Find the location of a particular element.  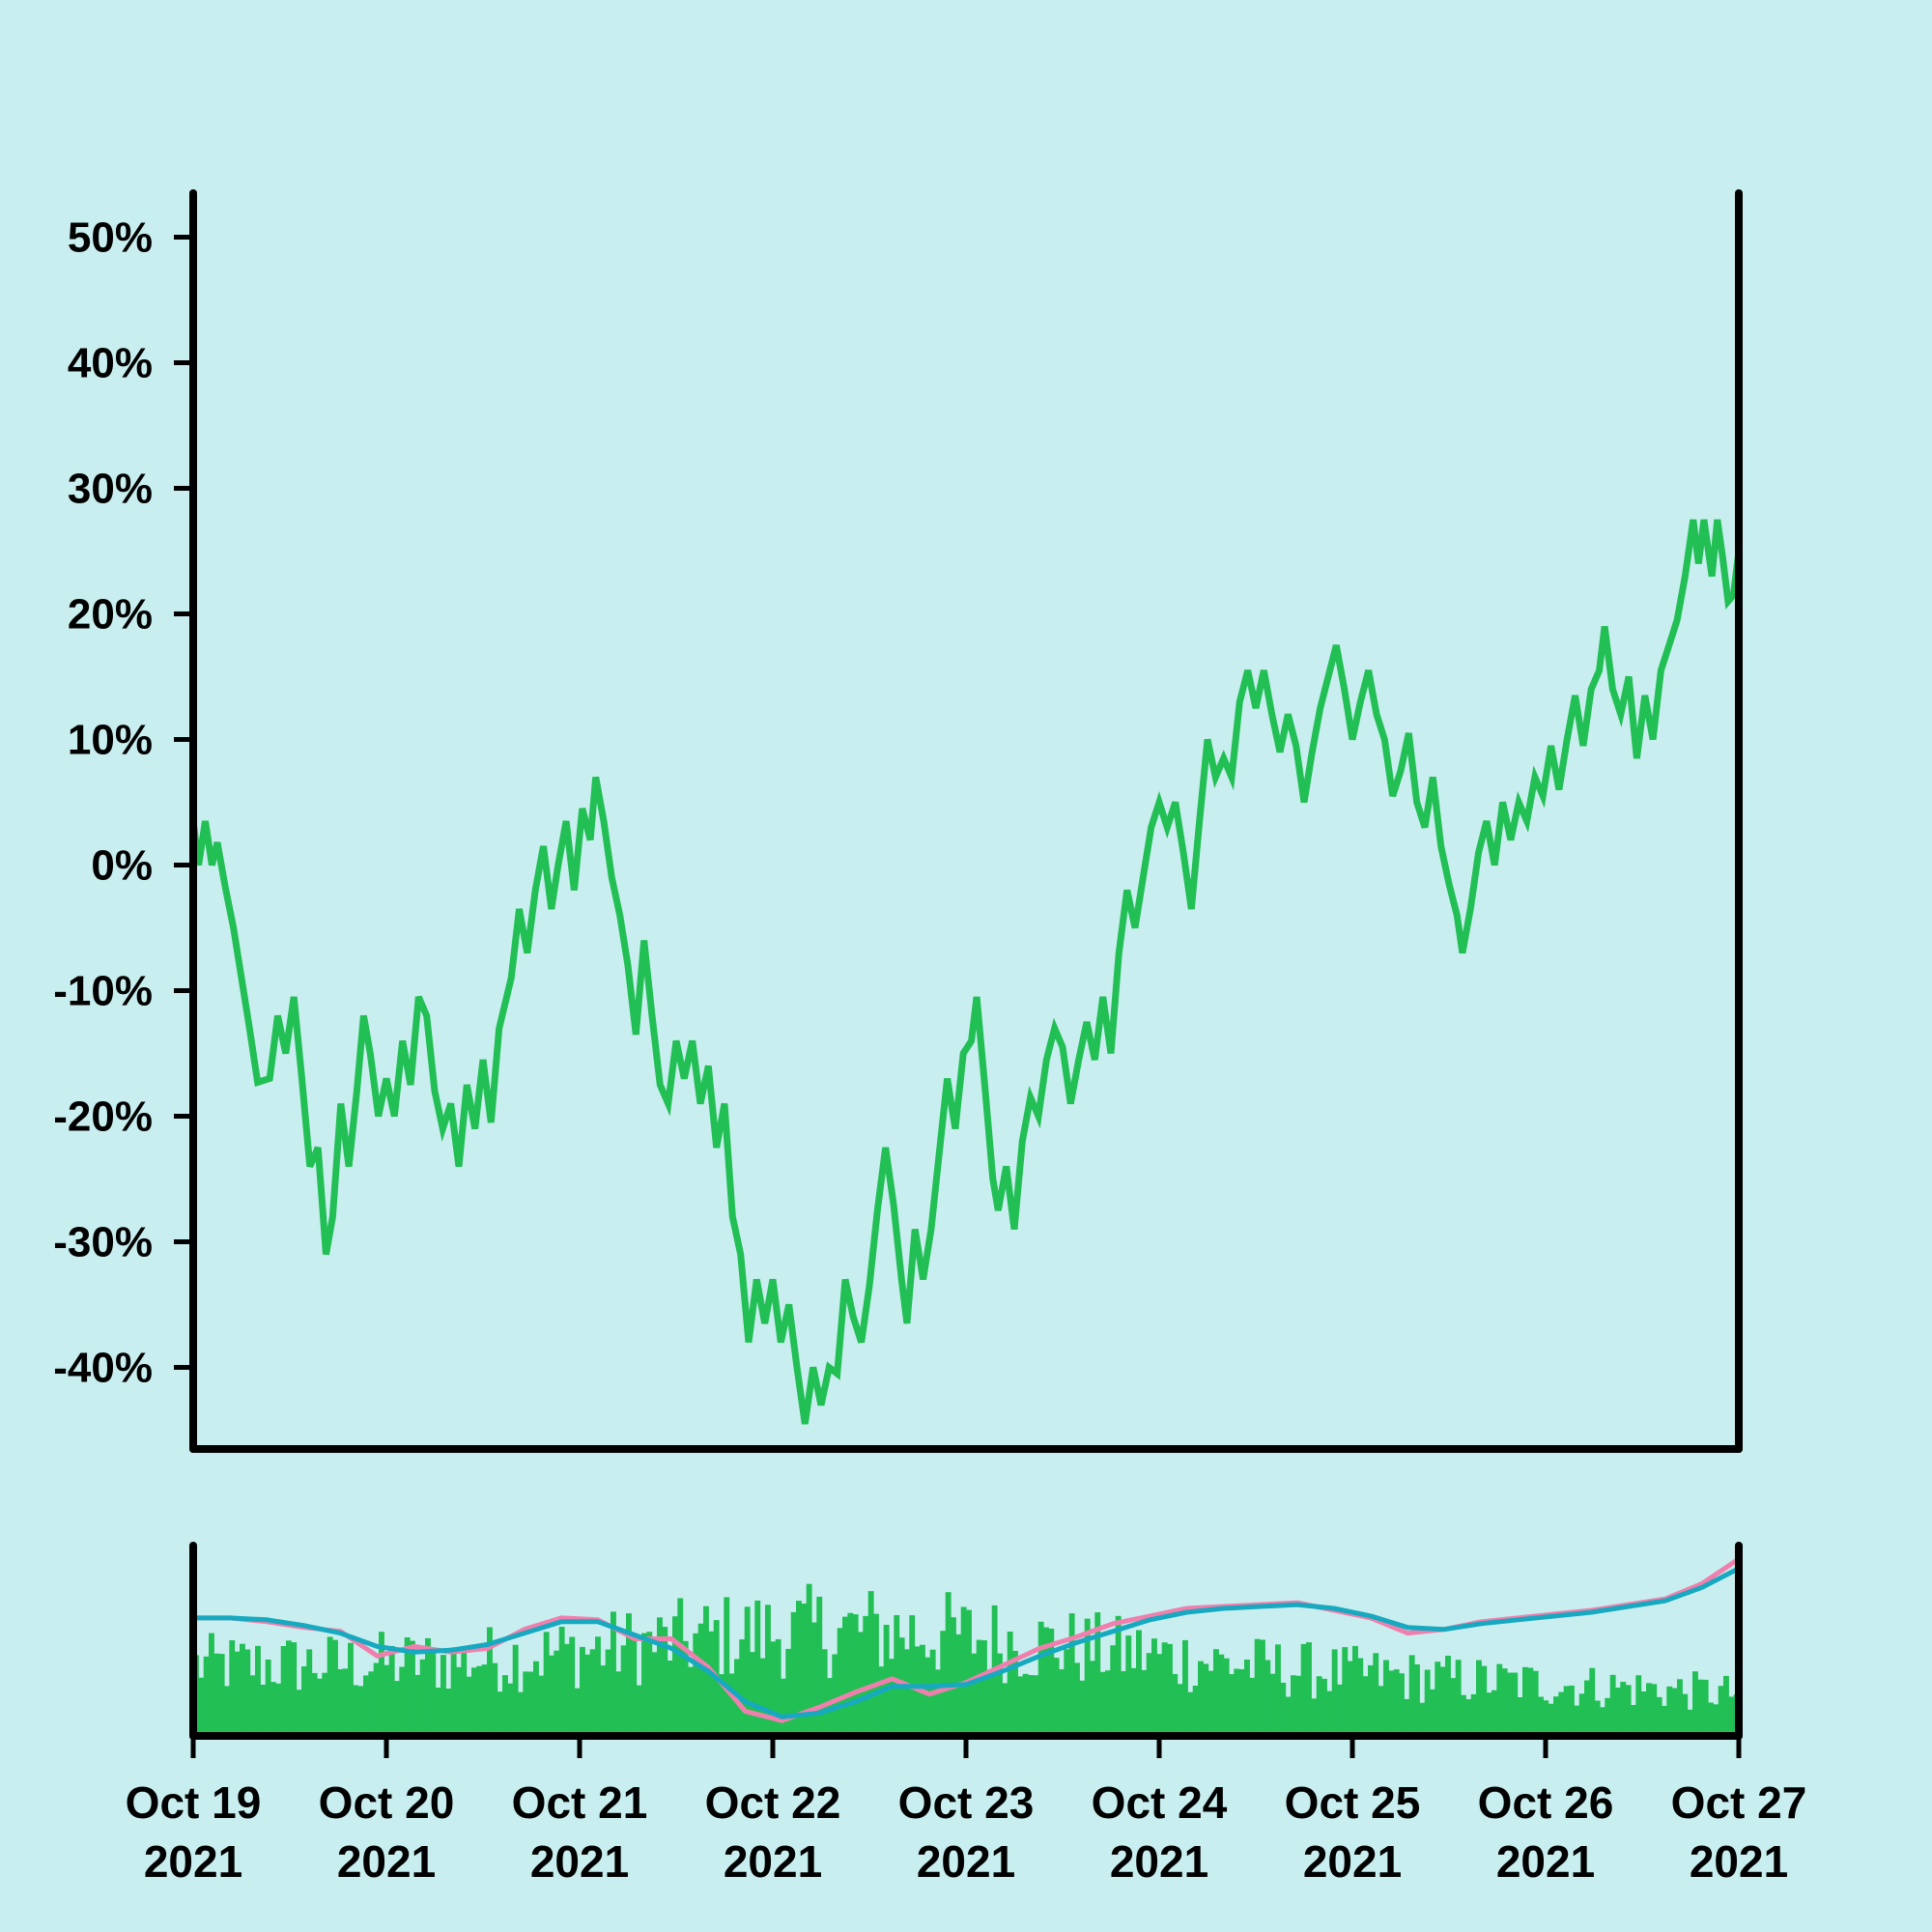

x-tick-label-month: Oct 23 is located at coordinates (966, 1802).